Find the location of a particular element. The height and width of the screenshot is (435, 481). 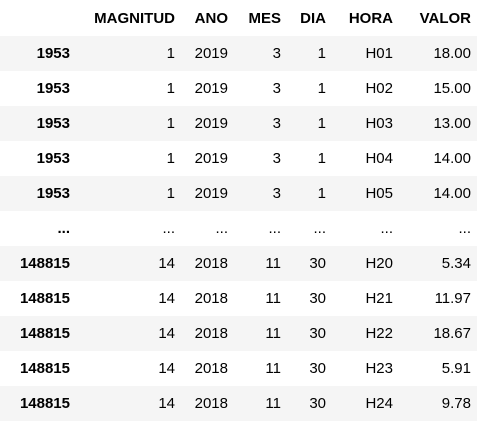

table-row: 148815 14 2018 11 30 H22 18.67 is located at coordinates (238, 333).